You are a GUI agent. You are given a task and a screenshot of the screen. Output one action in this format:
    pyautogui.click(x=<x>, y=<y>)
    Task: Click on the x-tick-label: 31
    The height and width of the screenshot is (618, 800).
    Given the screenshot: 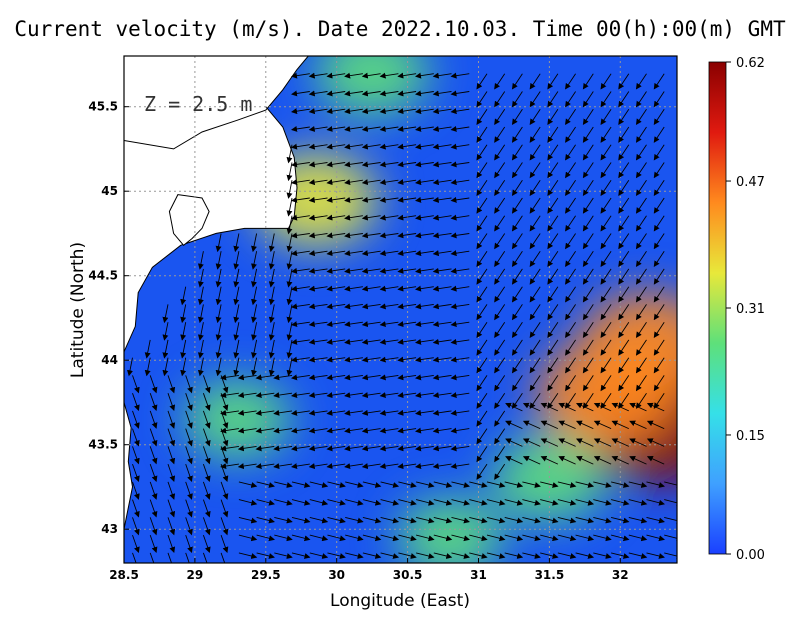 What is the action you would take?
    pyautogui.click(x=478, y=575)
    